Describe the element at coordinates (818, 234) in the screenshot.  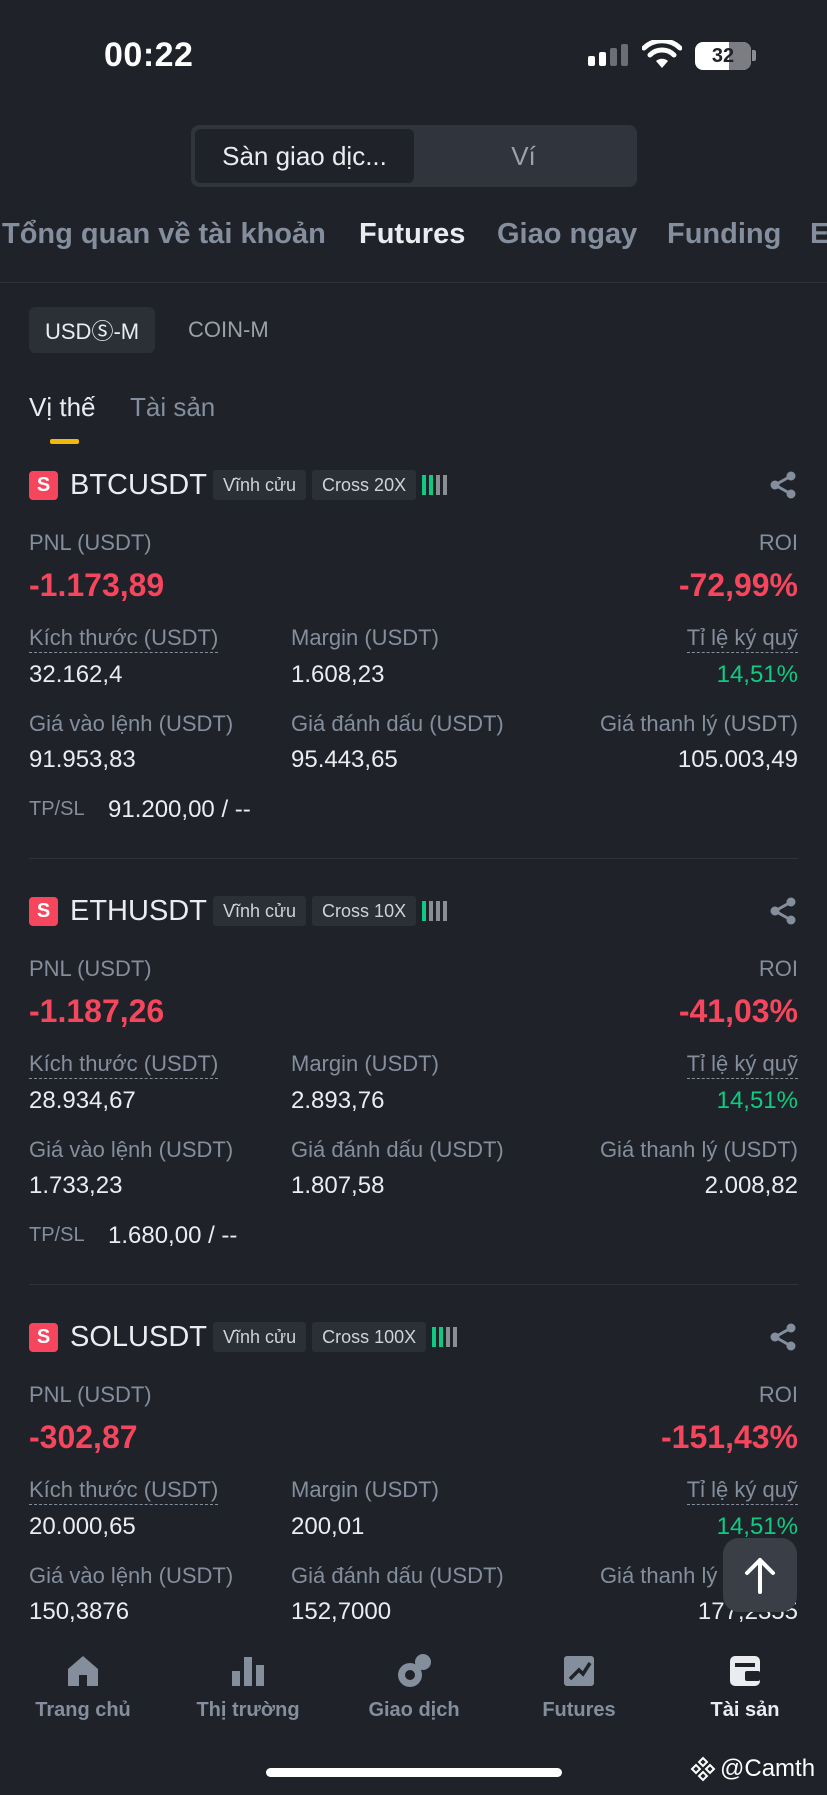
I see `tab-more: E` at that location.